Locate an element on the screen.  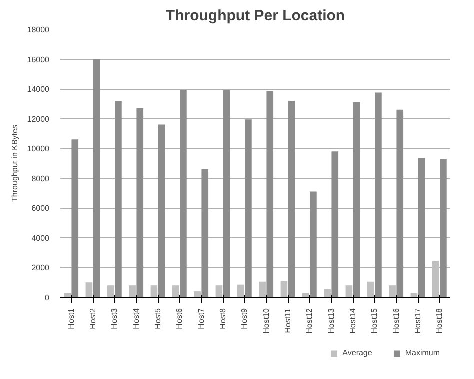
y-tick-label: 8000 is located at coordinates (41, 179).